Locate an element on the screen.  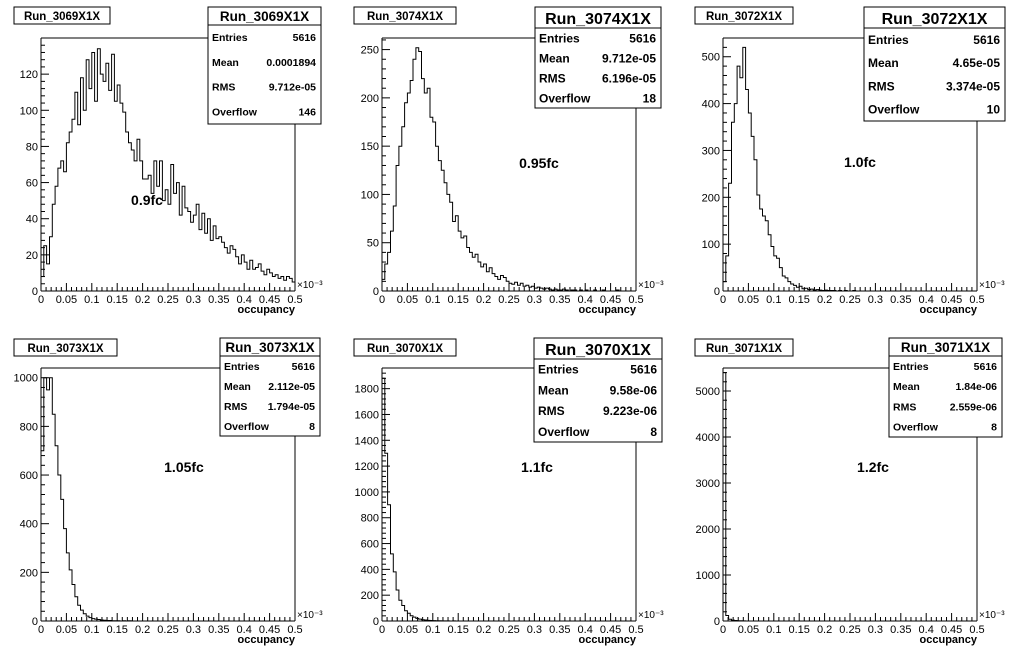
stats-title: Run_3069X1X is located at coordinates (264, 16).